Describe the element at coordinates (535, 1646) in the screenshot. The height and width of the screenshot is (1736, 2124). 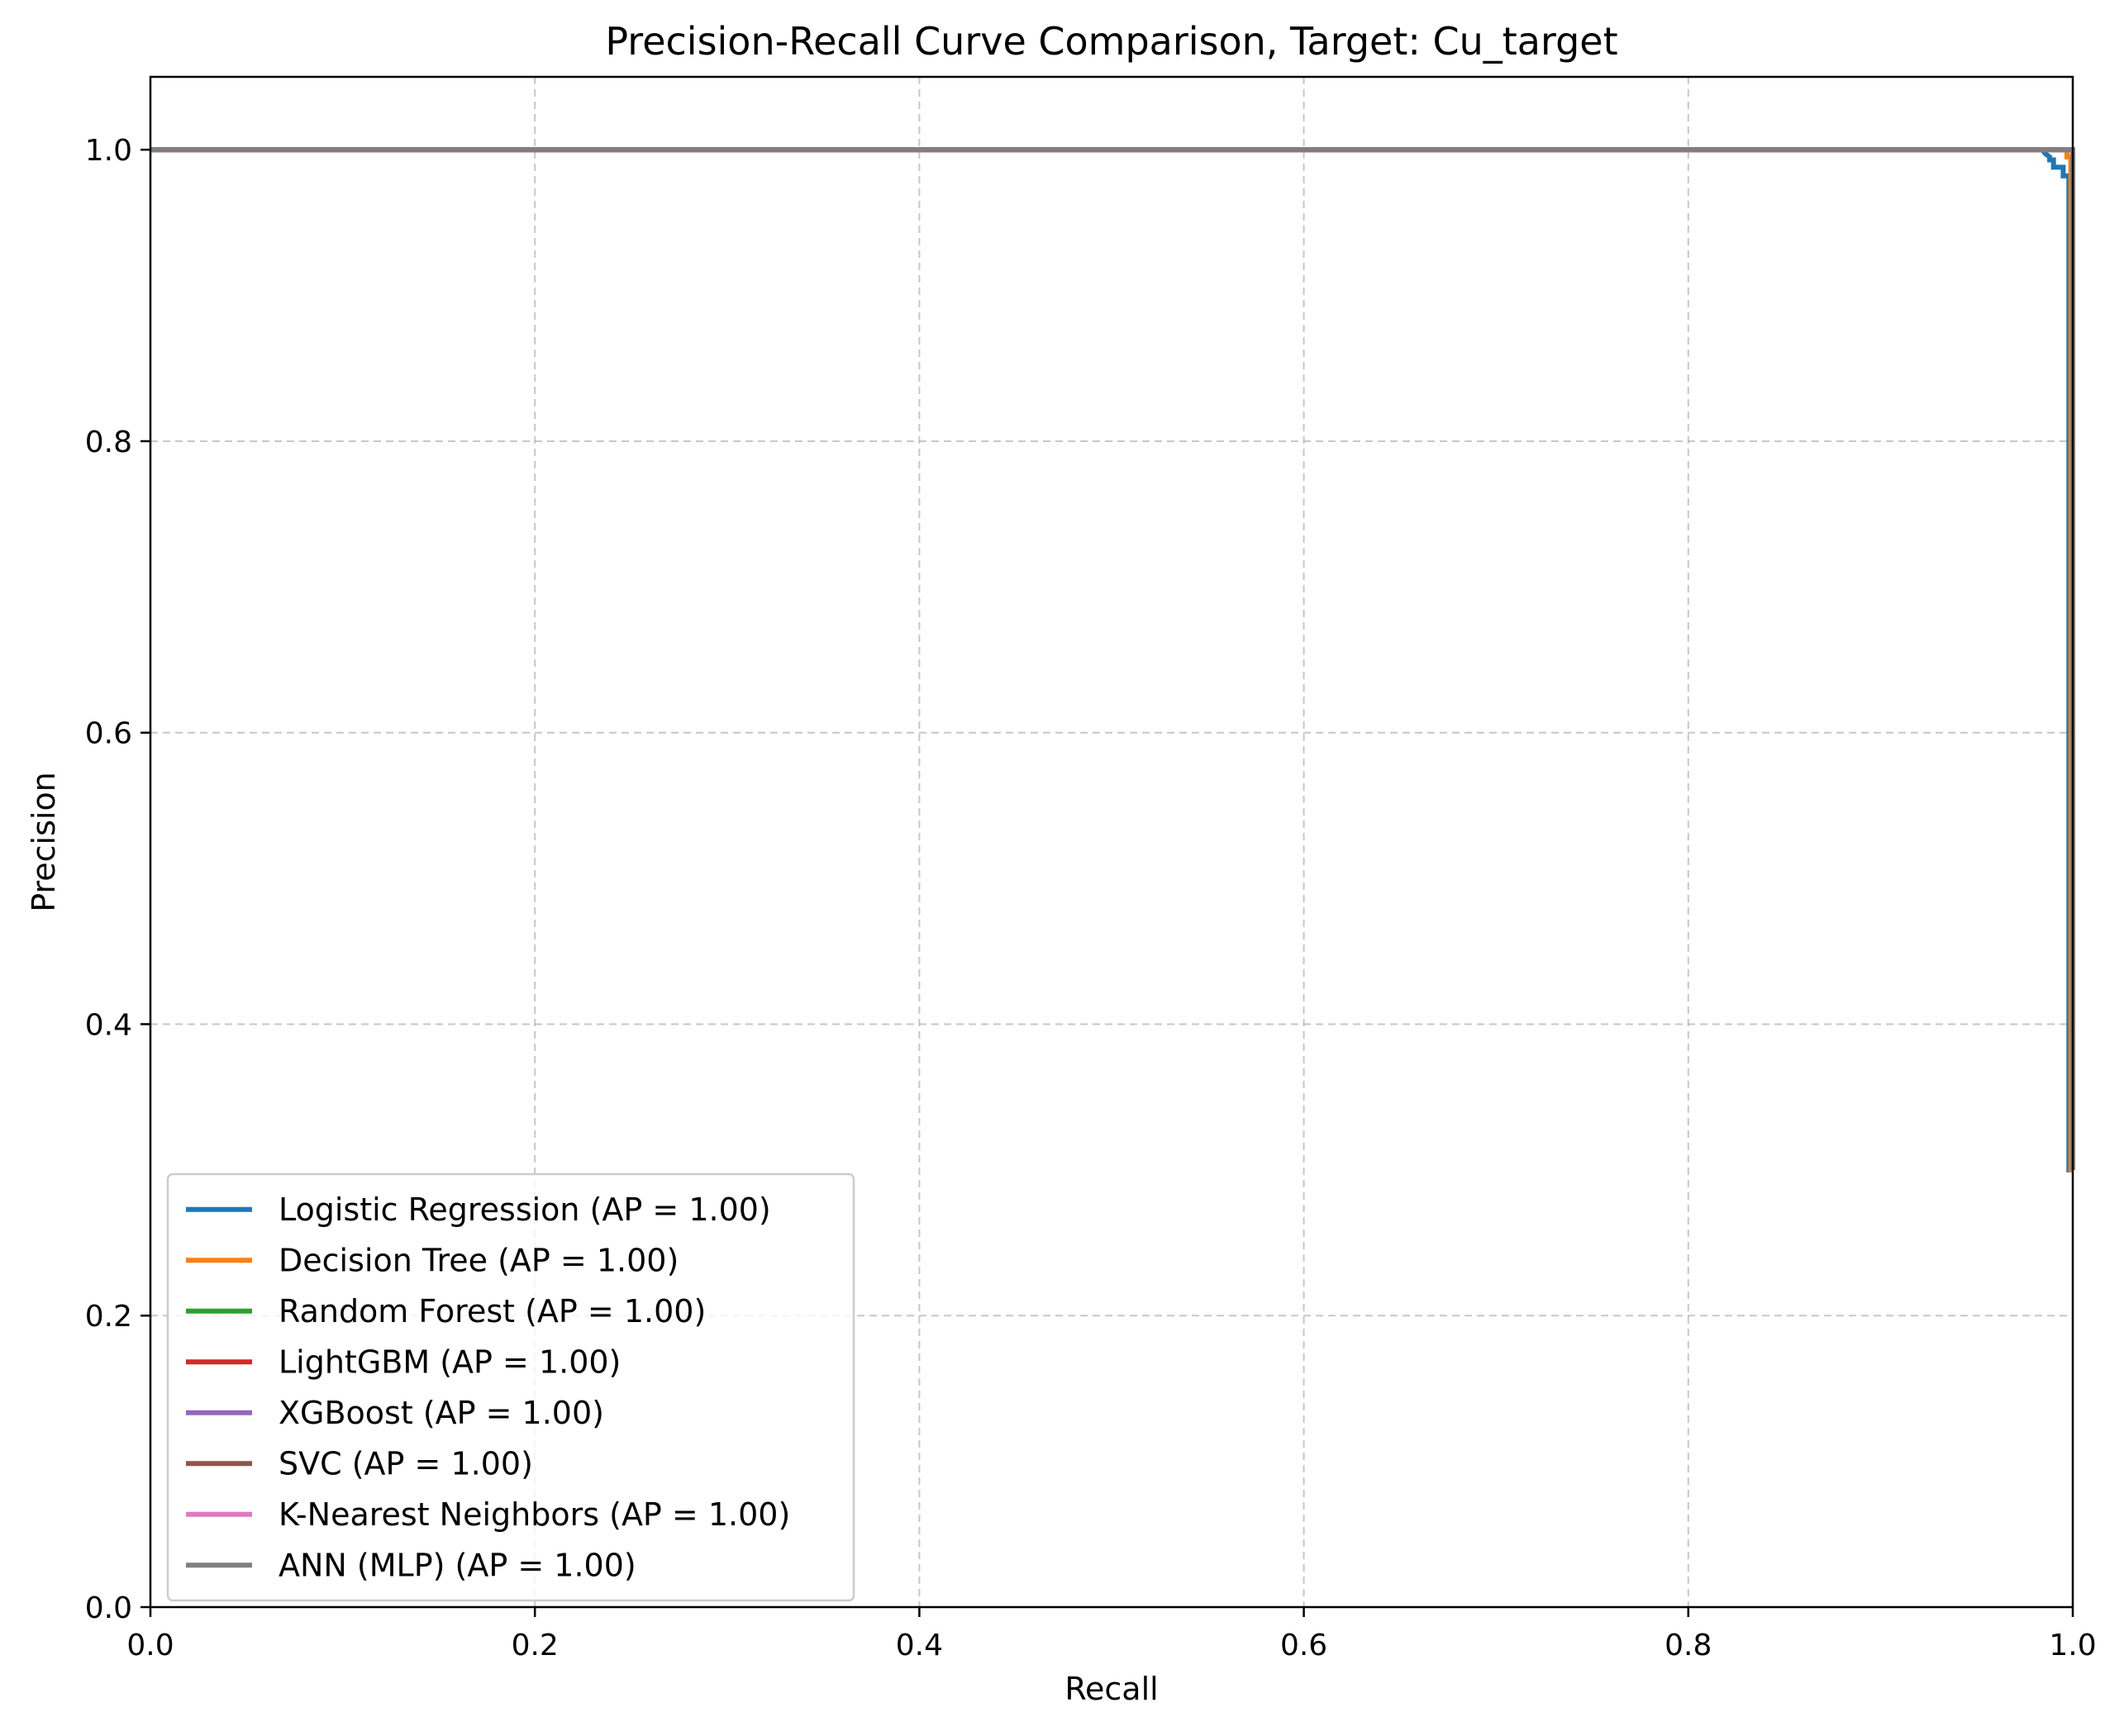
I see `x-tick-label: 0.2` at that location.